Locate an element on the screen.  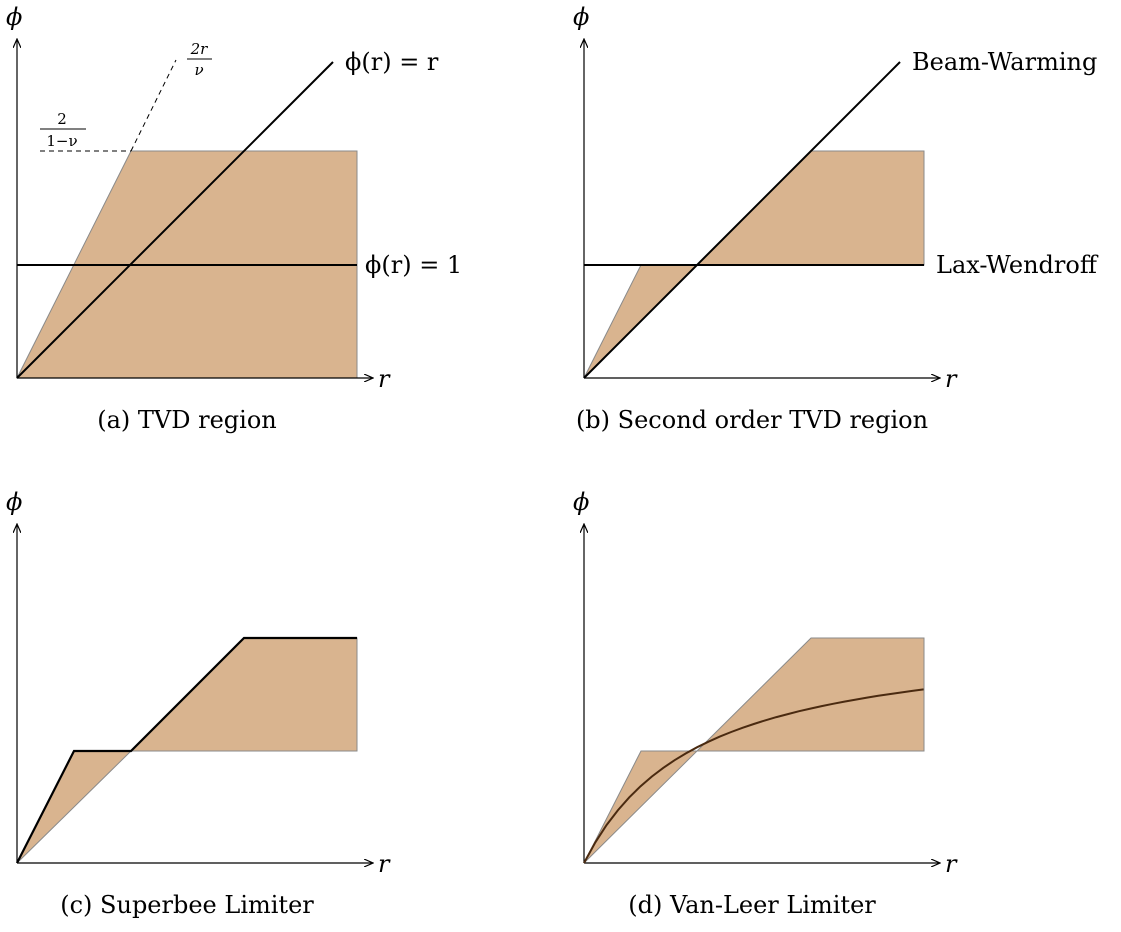
line-phi-equals-r is located at coordinates (175, 220).